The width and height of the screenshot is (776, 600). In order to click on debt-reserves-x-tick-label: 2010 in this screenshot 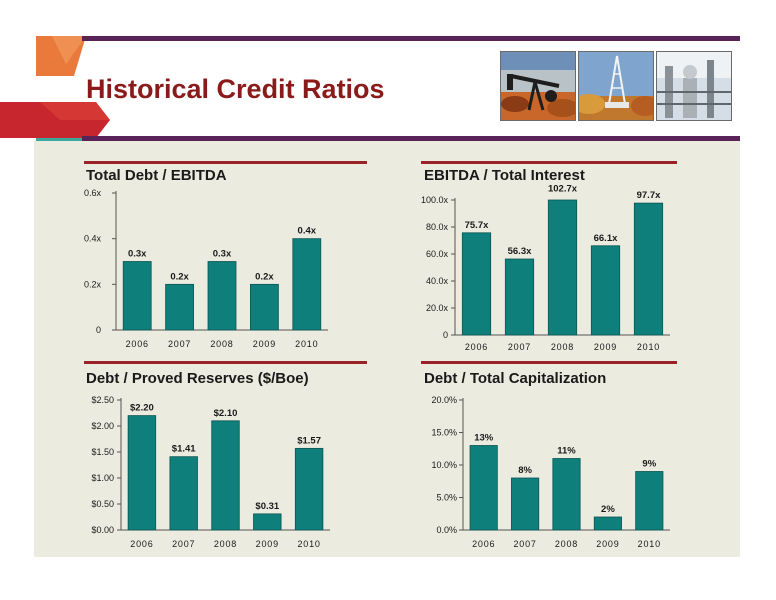, I will do `click(308, 544)`.